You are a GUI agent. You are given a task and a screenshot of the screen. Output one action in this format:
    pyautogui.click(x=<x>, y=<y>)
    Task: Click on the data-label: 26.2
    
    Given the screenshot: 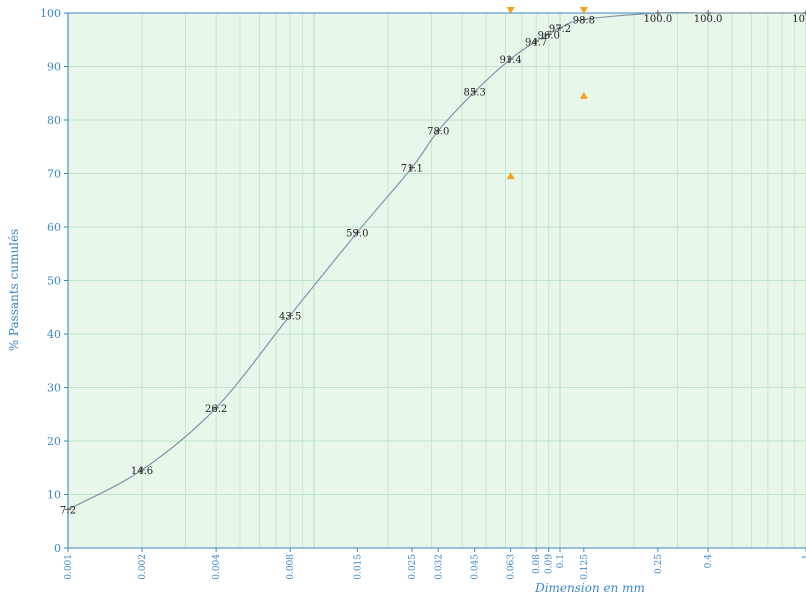 What is the action you would take?
    pyautogui.click(x=216, y=409)
    